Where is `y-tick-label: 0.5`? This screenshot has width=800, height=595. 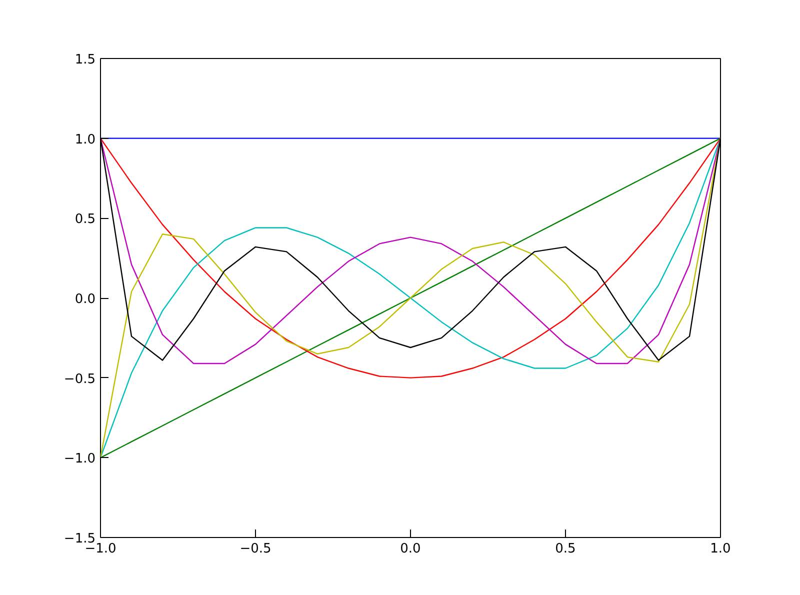 y-tick-label: 0.5 is located at coordinates (85, 220).